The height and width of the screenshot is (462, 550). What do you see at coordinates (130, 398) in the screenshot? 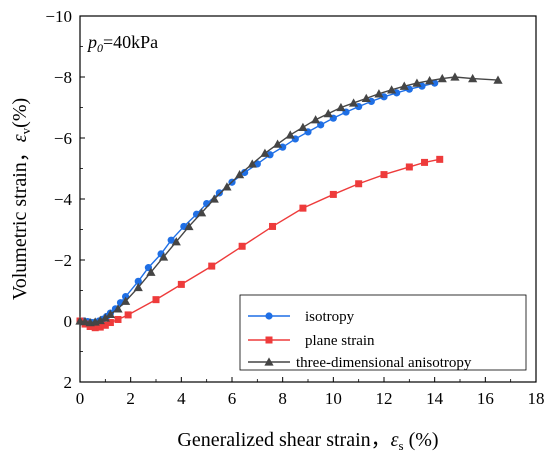
I see `x-tick-label: 2` at bounding box center [130, 398].